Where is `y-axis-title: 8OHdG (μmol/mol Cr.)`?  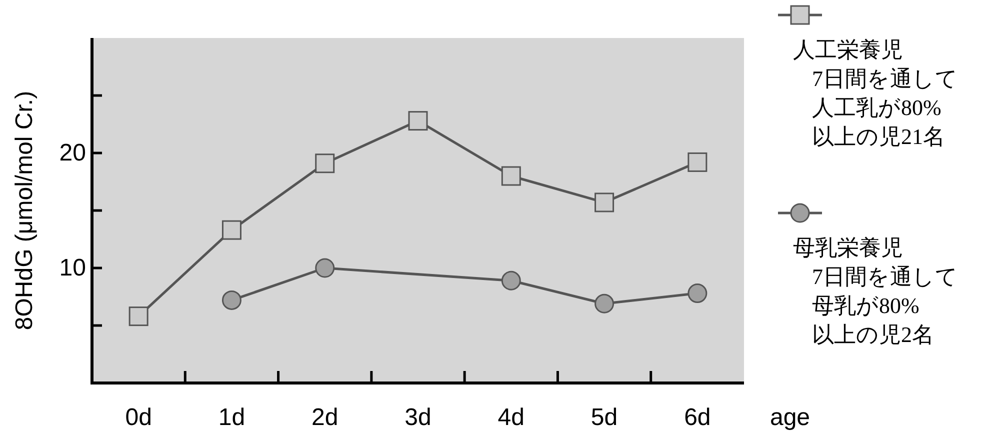 y-axis-title: 8OHdG (μmol/mol Cr.) is located at coordinates (24, 210).